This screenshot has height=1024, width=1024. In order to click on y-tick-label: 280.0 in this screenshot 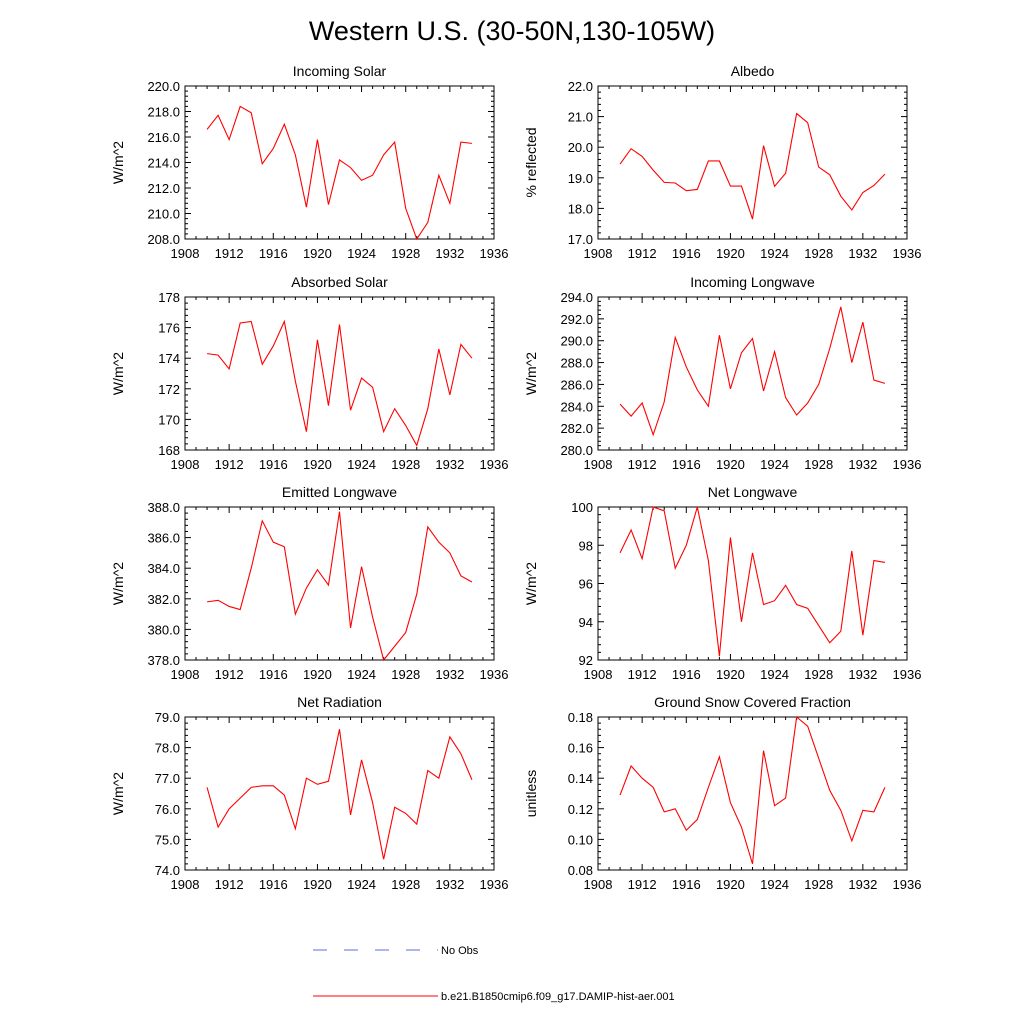, I will do `click(576, 450)`.